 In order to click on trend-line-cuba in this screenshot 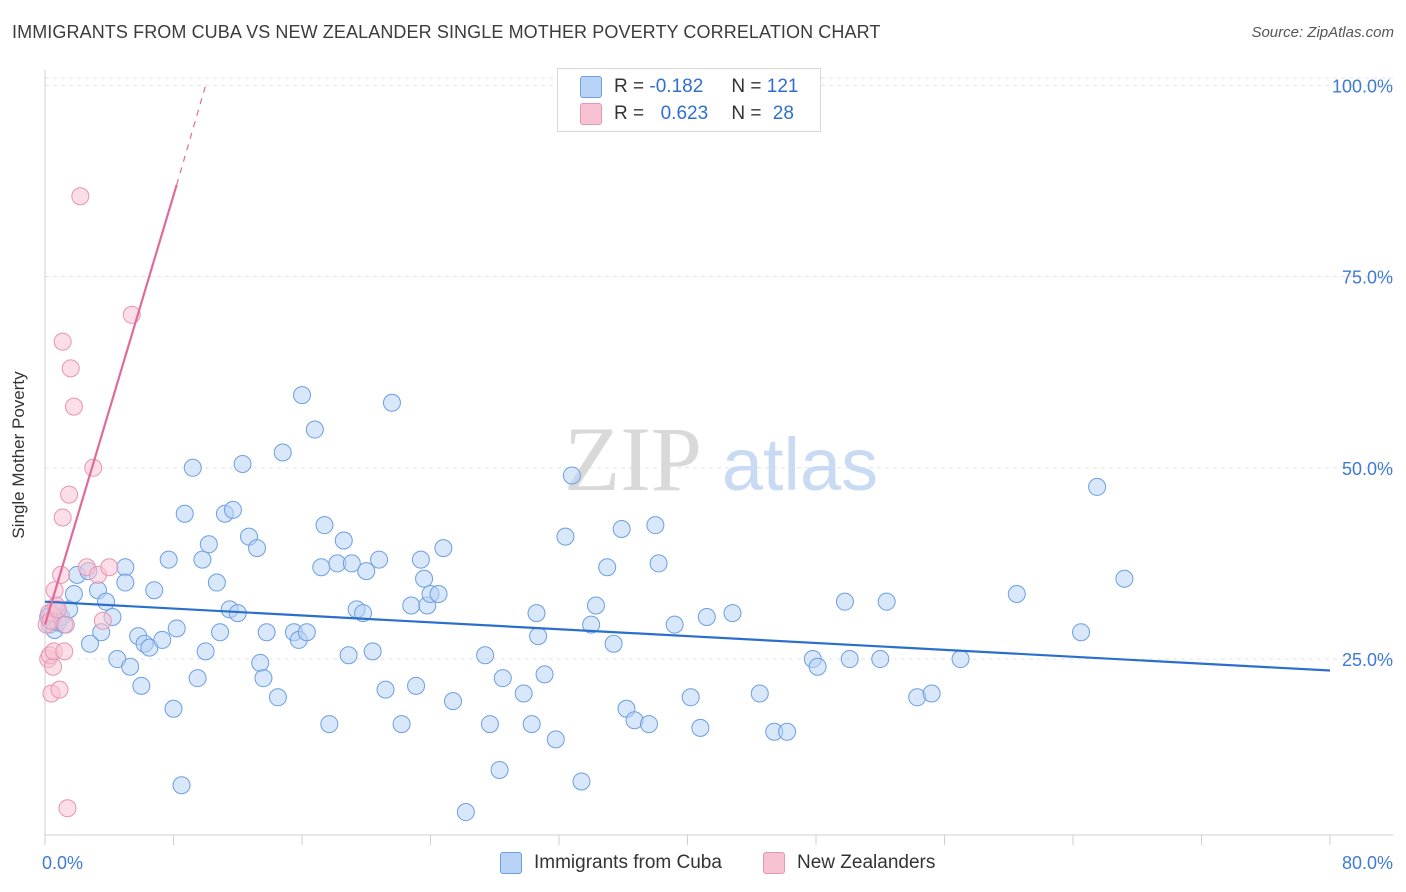, I will do `click(687, 636)`.